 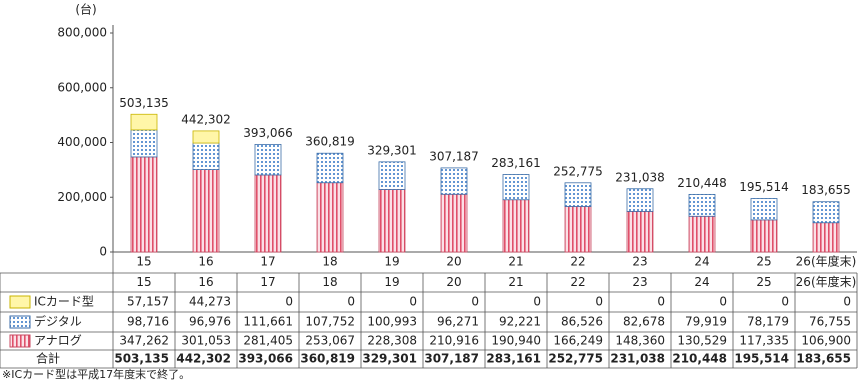 What do you see at coordinates (575, 359) in the screenshot?
I see `total-cell: 252,775` at bounding box center [575, 359].